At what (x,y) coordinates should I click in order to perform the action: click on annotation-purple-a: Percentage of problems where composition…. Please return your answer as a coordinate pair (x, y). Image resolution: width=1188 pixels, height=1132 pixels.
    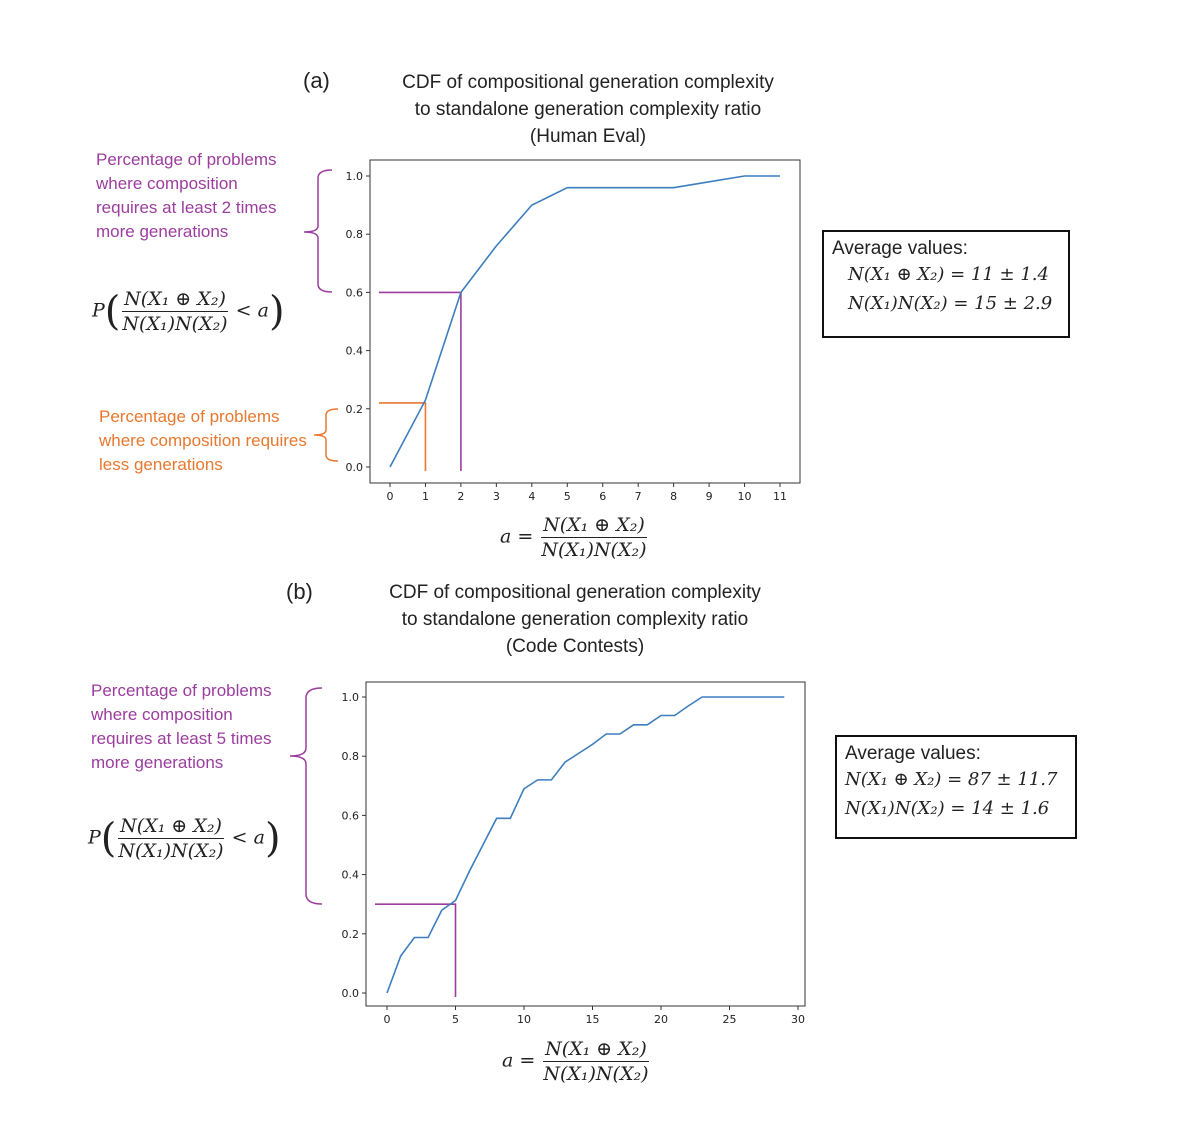
    Looking at the image, I should click on (186, 195).